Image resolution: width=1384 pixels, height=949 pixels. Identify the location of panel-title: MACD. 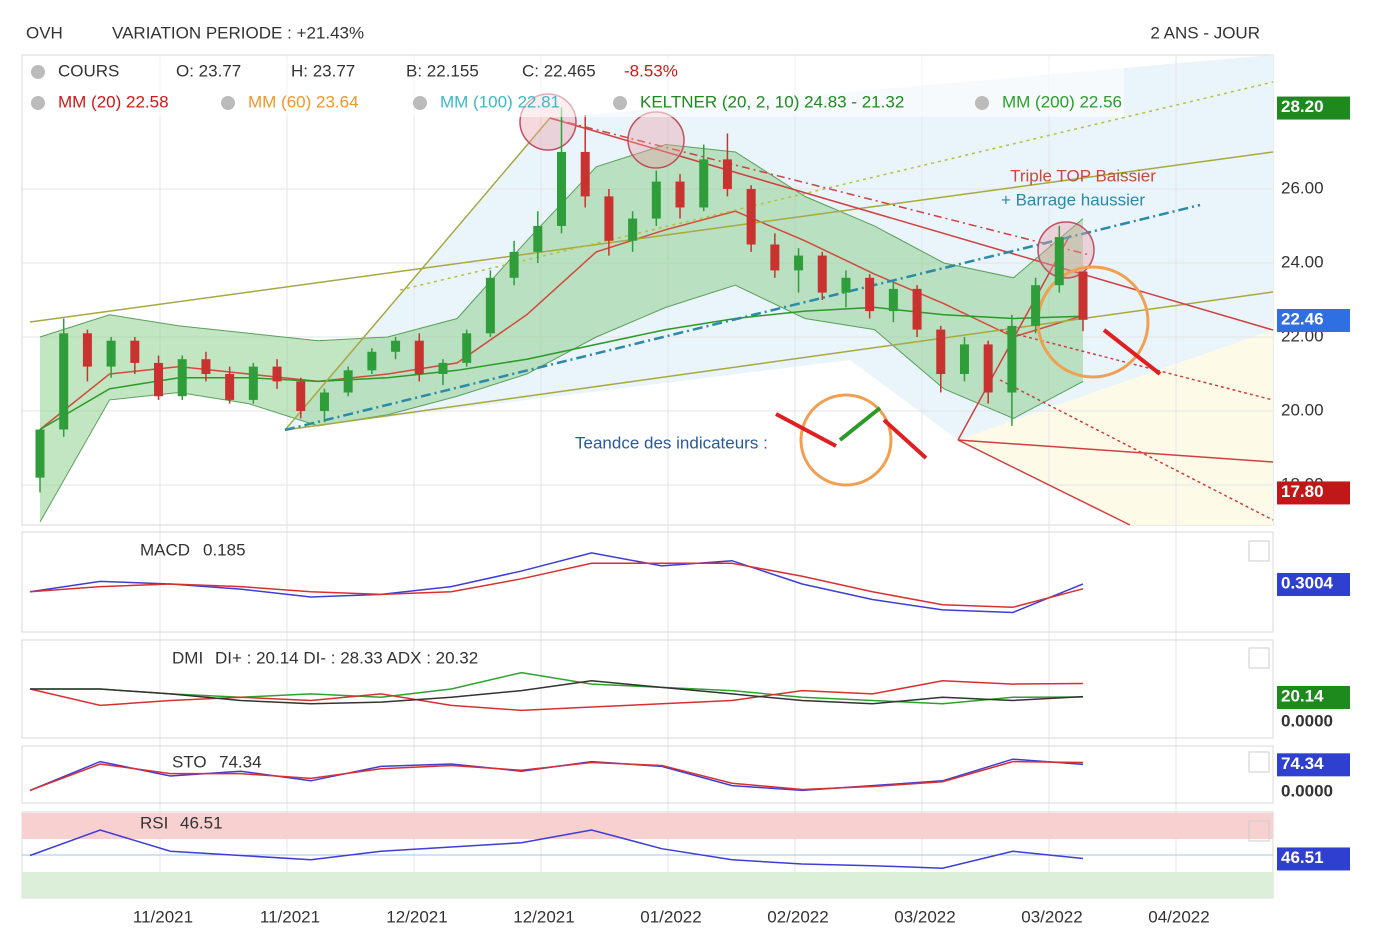
(165, 549).